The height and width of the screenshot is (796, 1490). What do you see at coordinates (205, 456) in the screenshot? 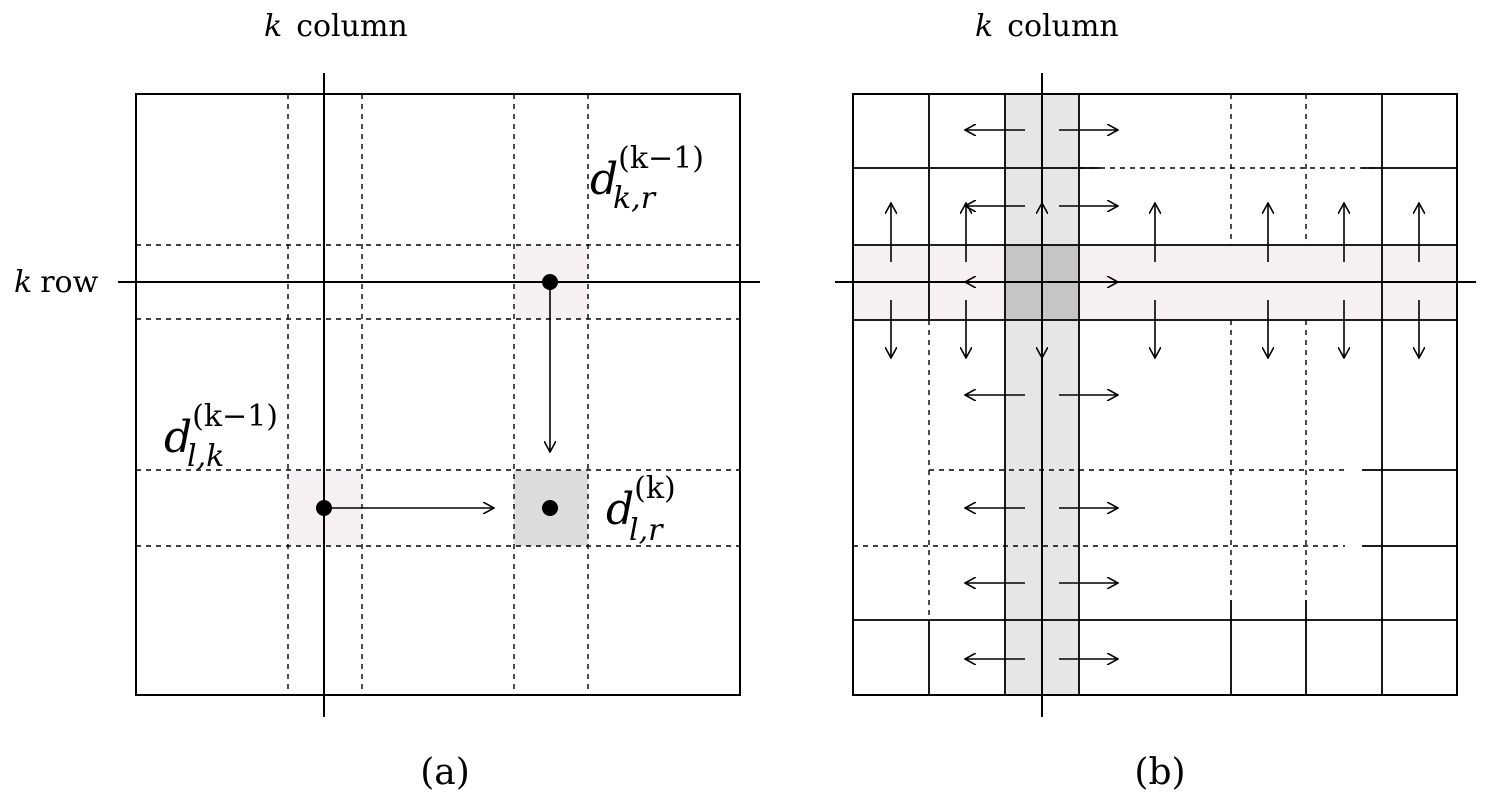
I see `label-d-lk-sub: l,k` at bounding box center [205, 456].